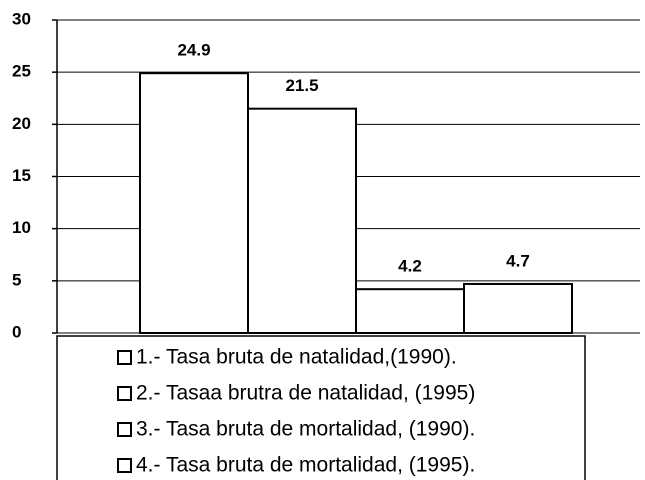 The image size is (645, 480). Describe the element at coordinates (296, 357) in the screenshot. I see `legend-label: 1.- Tasa bruta de natalidad,(1990).` at that location.